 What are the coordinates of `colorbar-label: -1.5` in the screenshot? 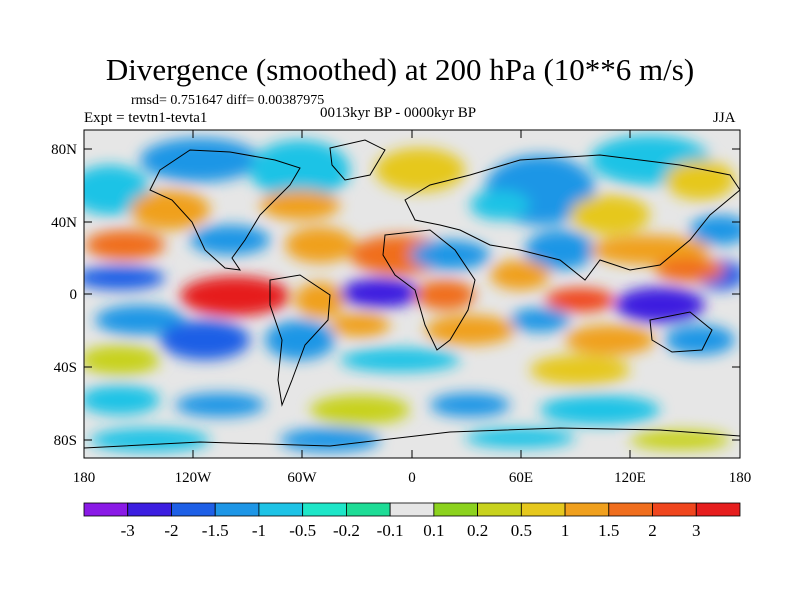 It's located at (215, 530).